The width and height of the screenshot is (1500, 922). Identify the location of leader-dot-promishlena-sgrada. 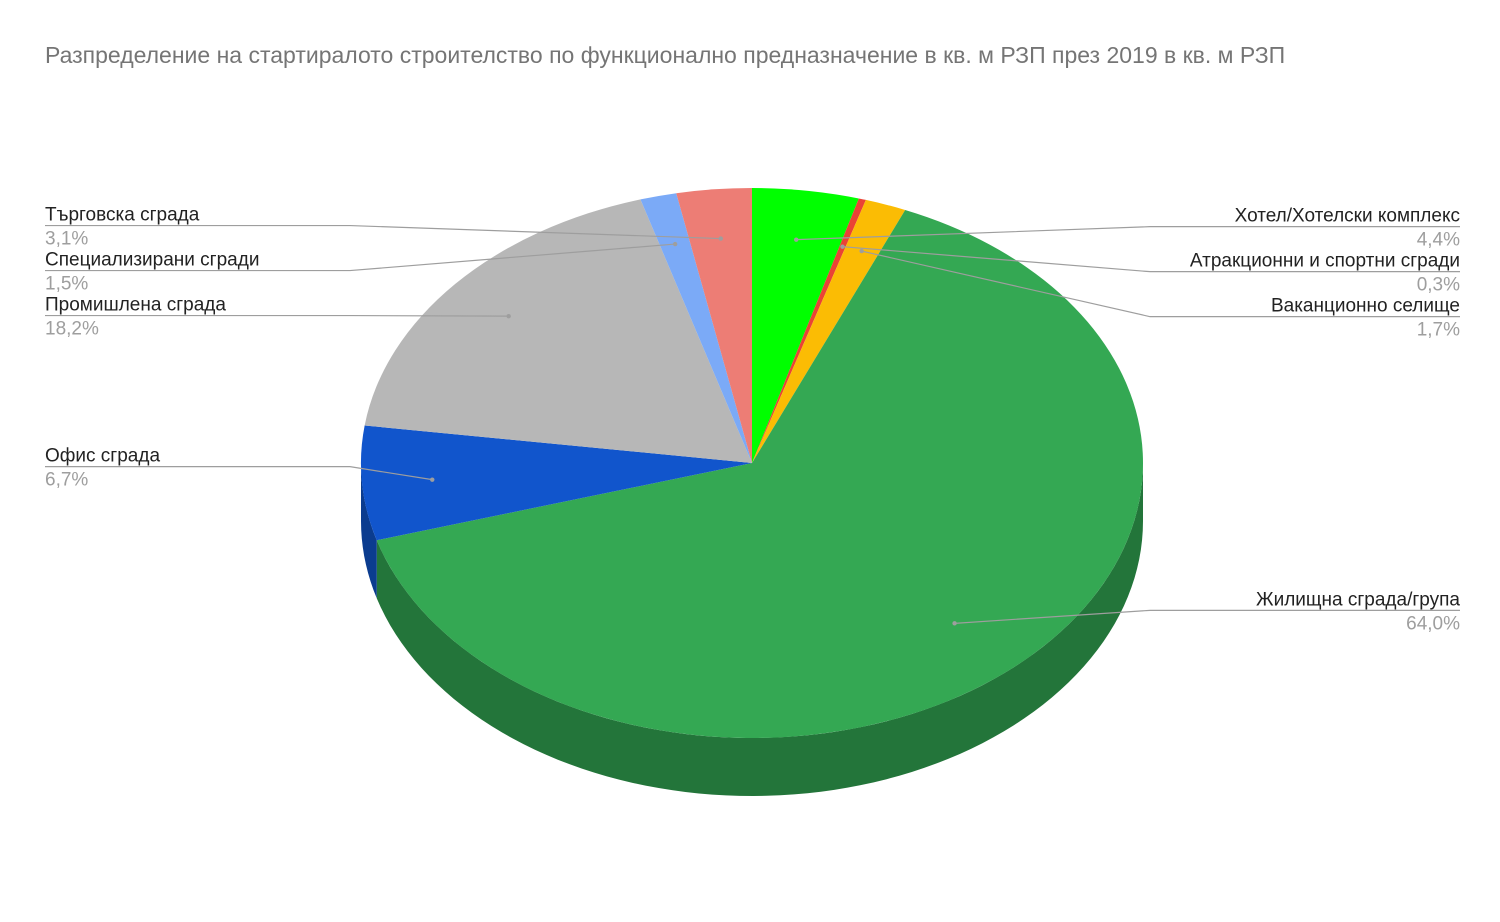
(508, 316).